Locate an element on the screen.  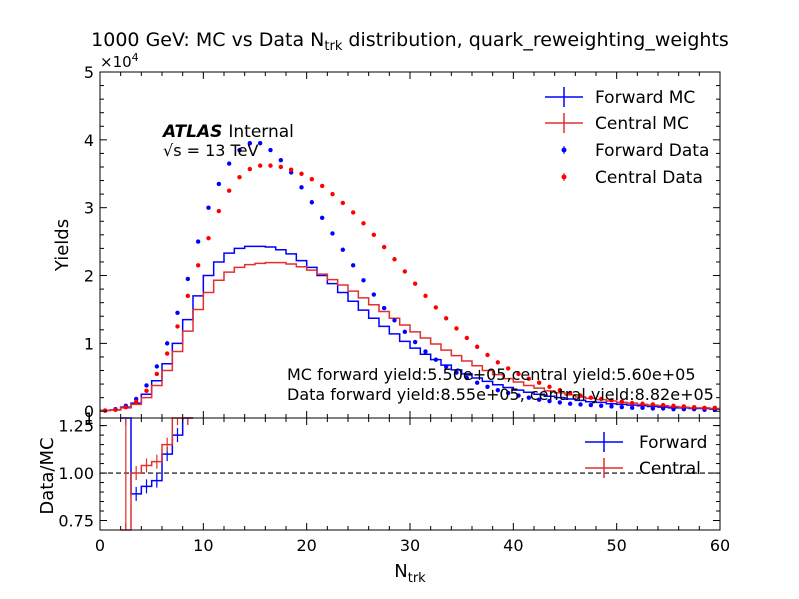
legend-label-forward-data: Forward Data is located at coordinates (652, 151).